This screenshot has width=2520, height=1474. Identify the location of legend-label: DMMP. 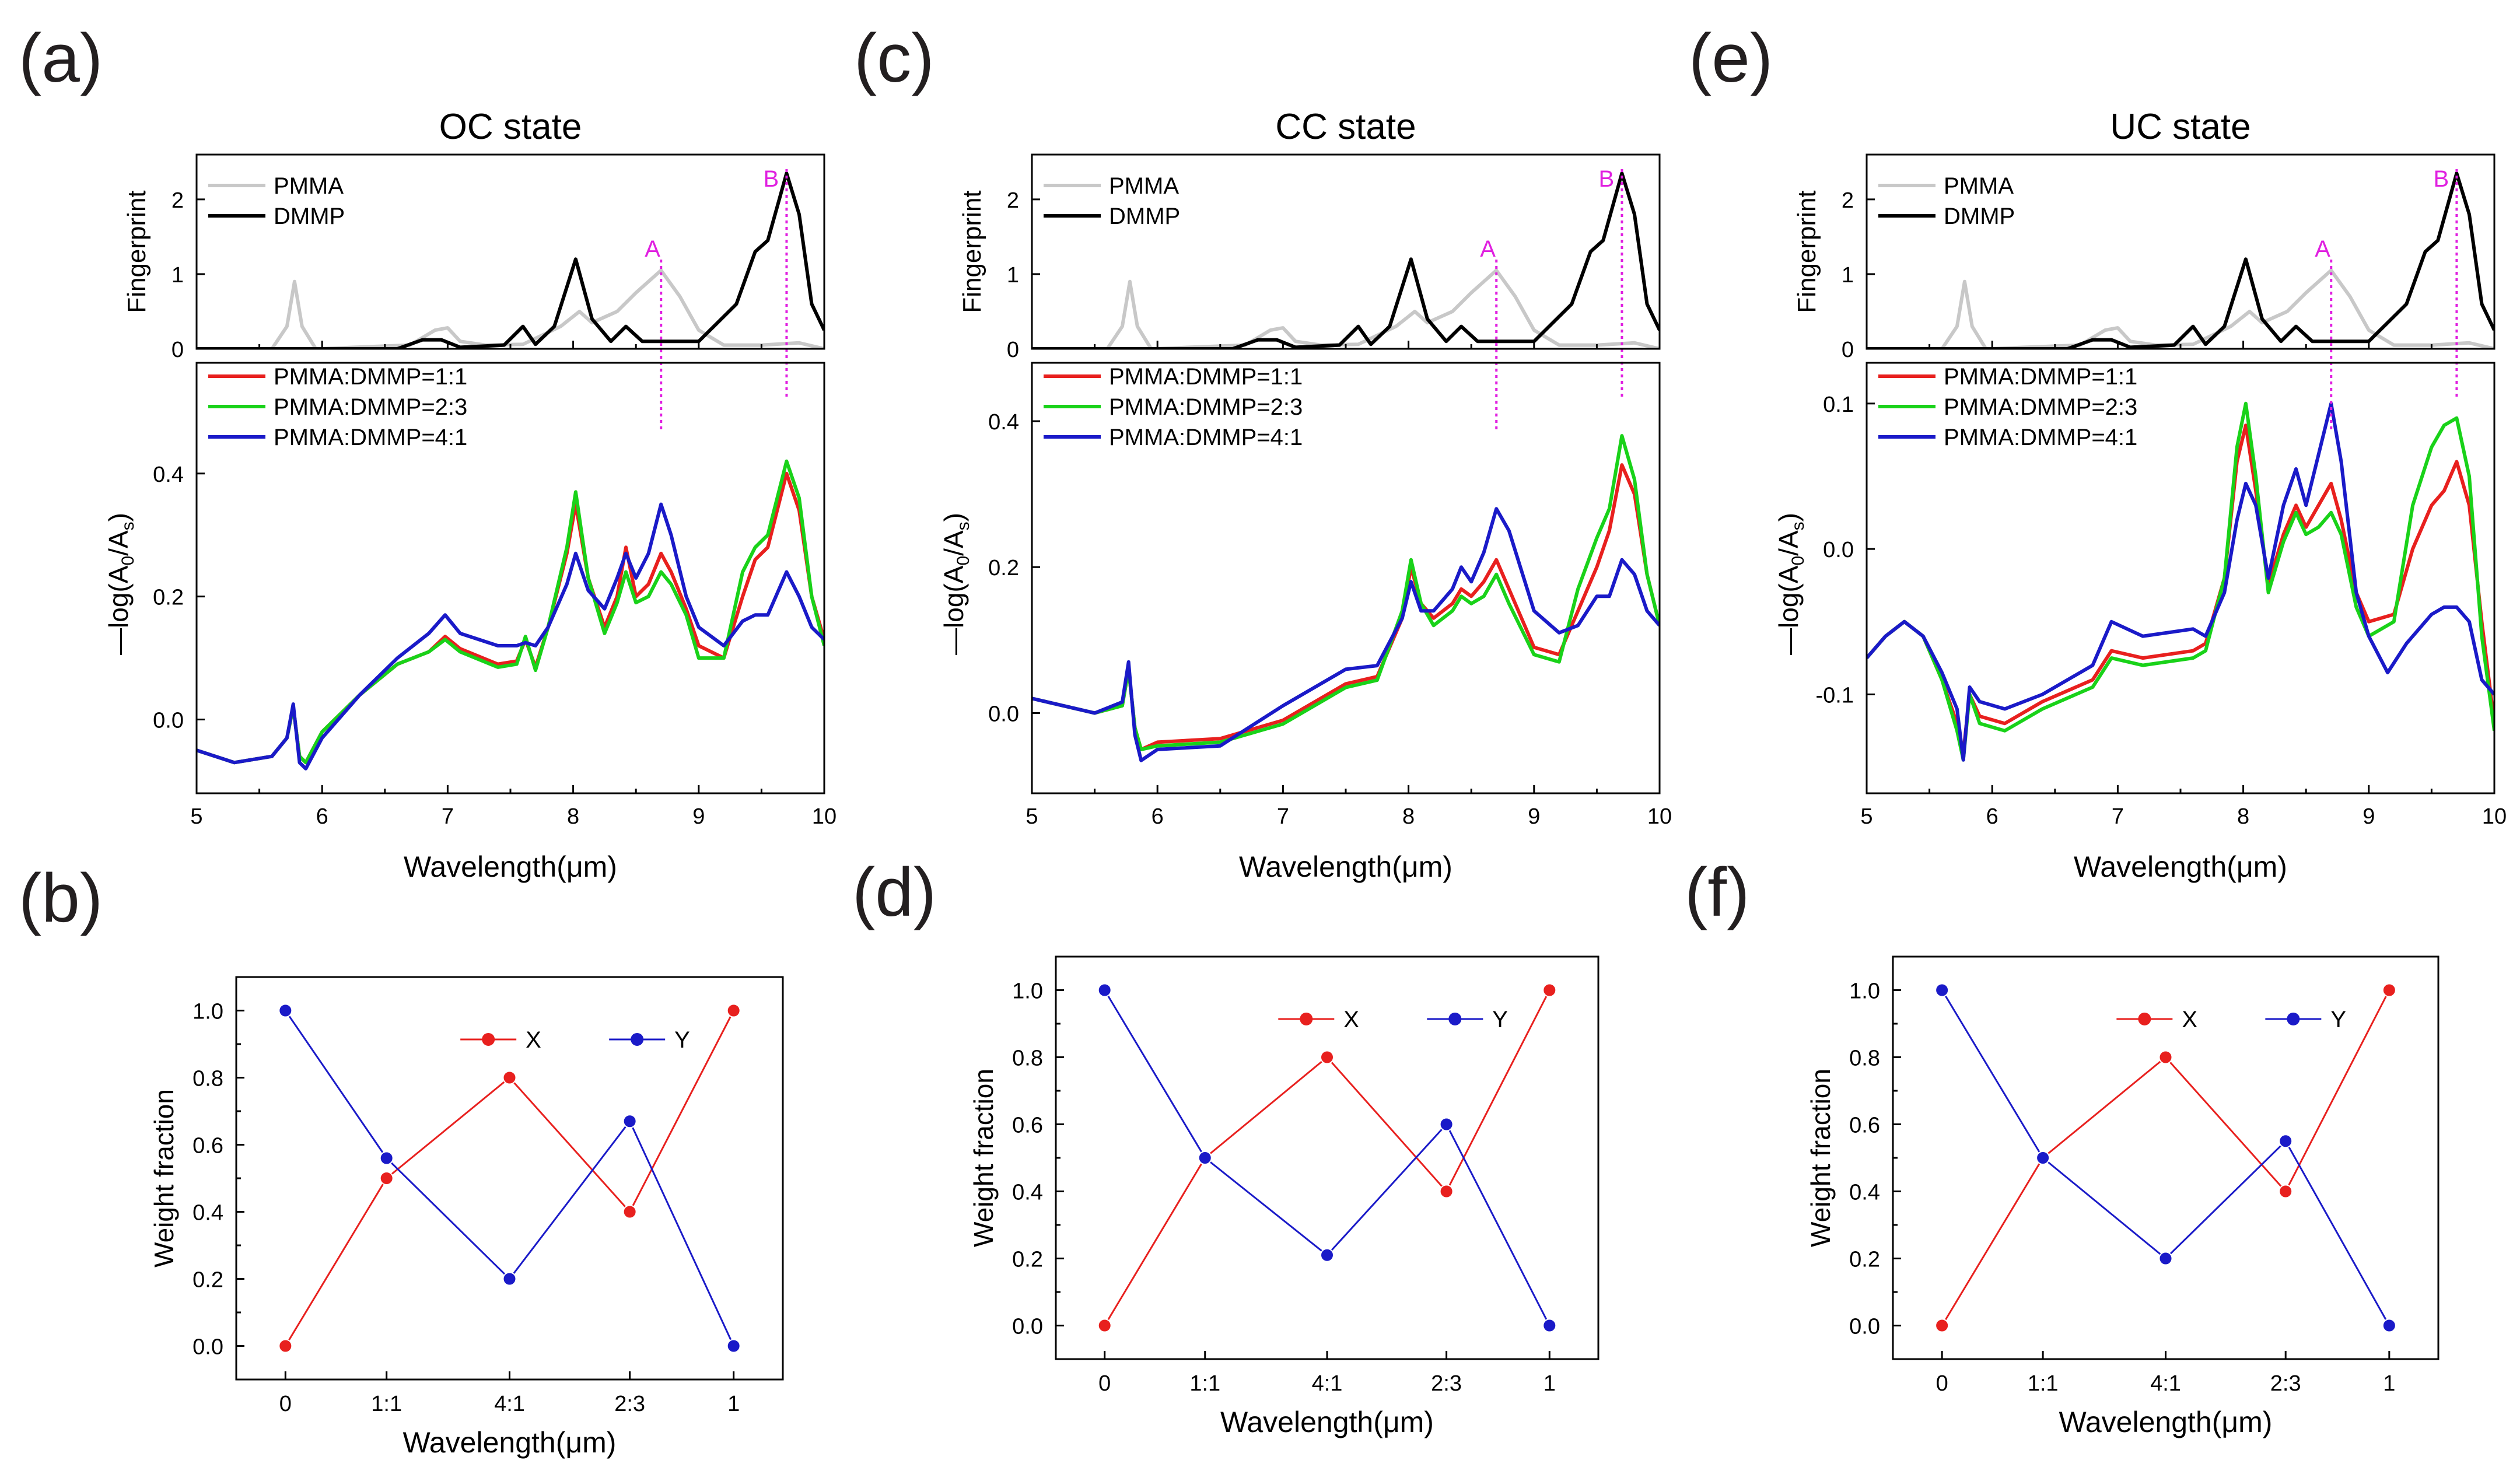
(1144, 216).